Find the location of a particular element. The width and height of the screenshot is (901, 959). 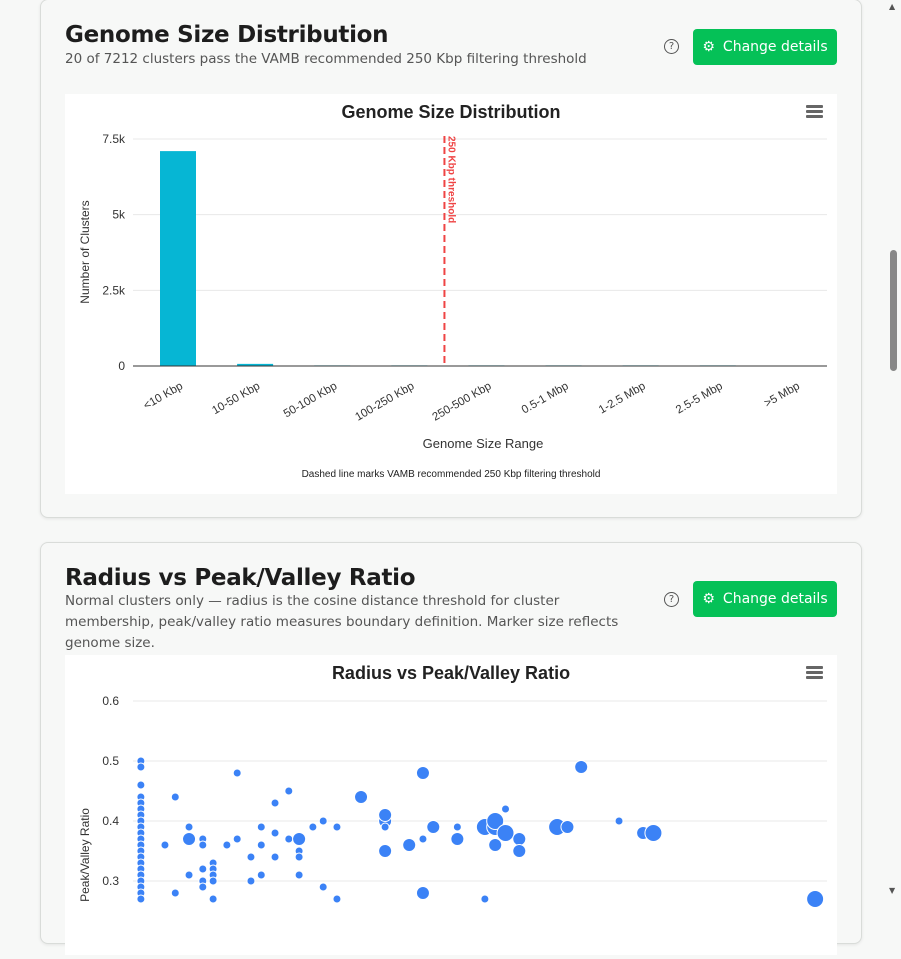

x-tick-label: 2.5-5 Mbp is located at coordinates (699, 398).